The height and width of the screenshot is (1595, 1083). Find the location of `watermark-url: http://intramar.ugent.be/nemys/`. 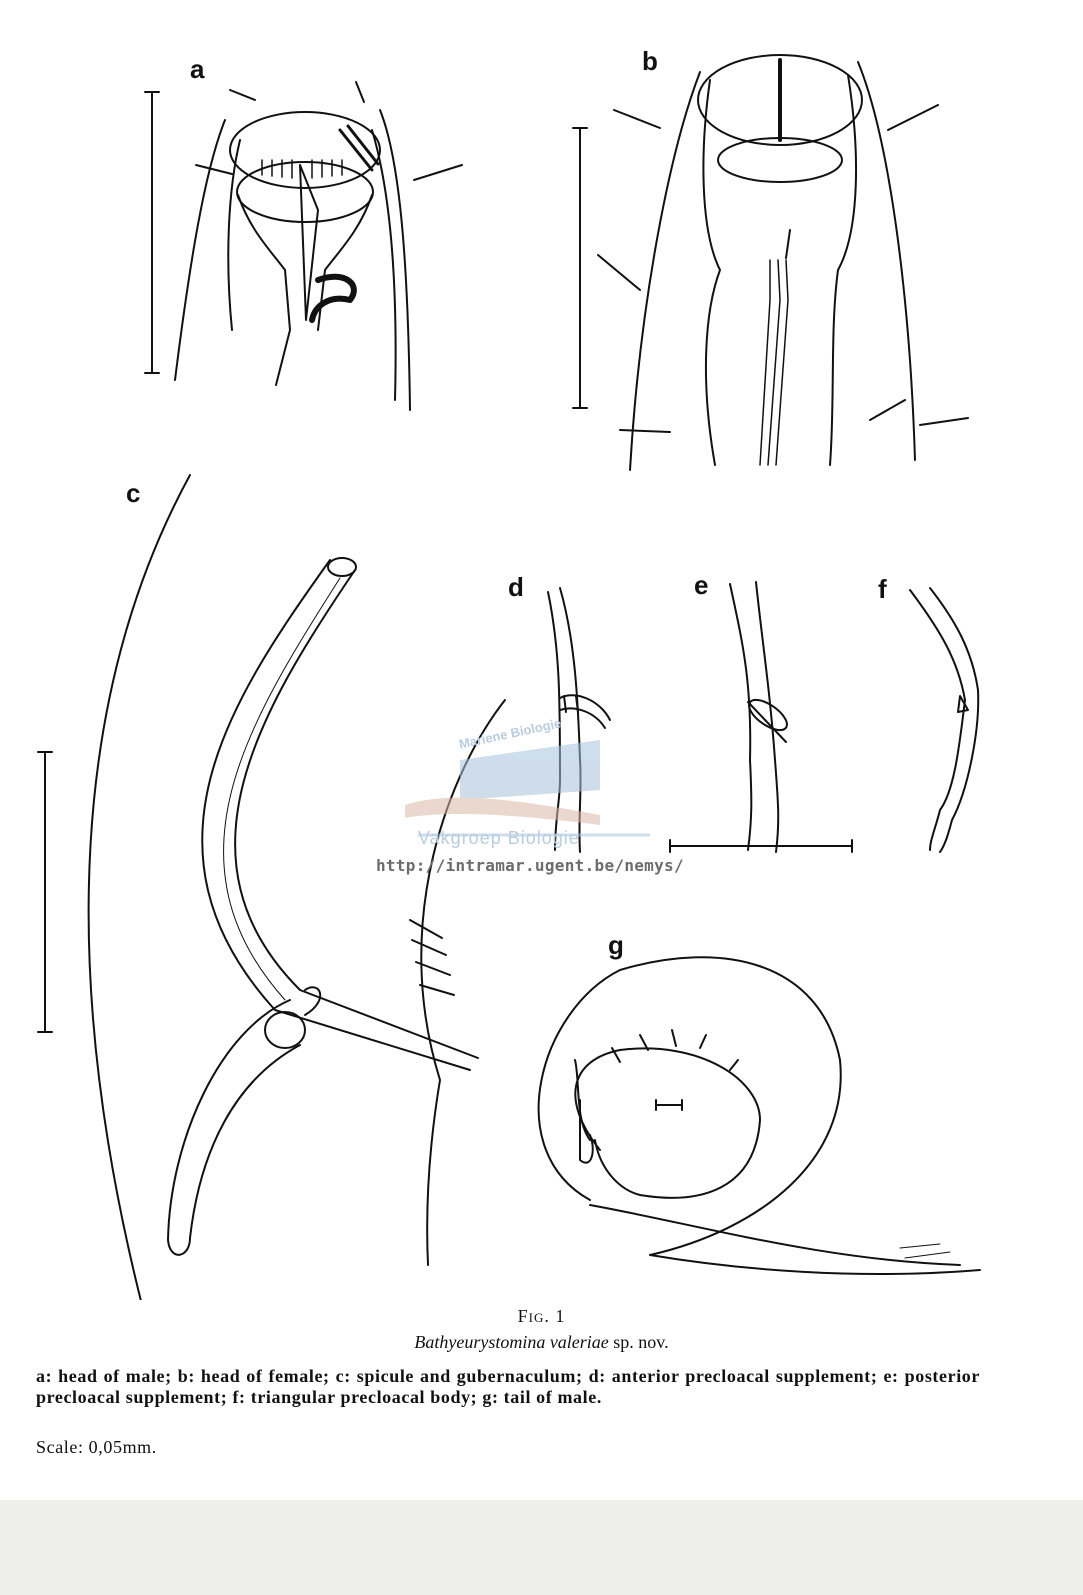

watermark-url: http://intramar.ugent.be/nemys/ is located at coordinates (530, 865).